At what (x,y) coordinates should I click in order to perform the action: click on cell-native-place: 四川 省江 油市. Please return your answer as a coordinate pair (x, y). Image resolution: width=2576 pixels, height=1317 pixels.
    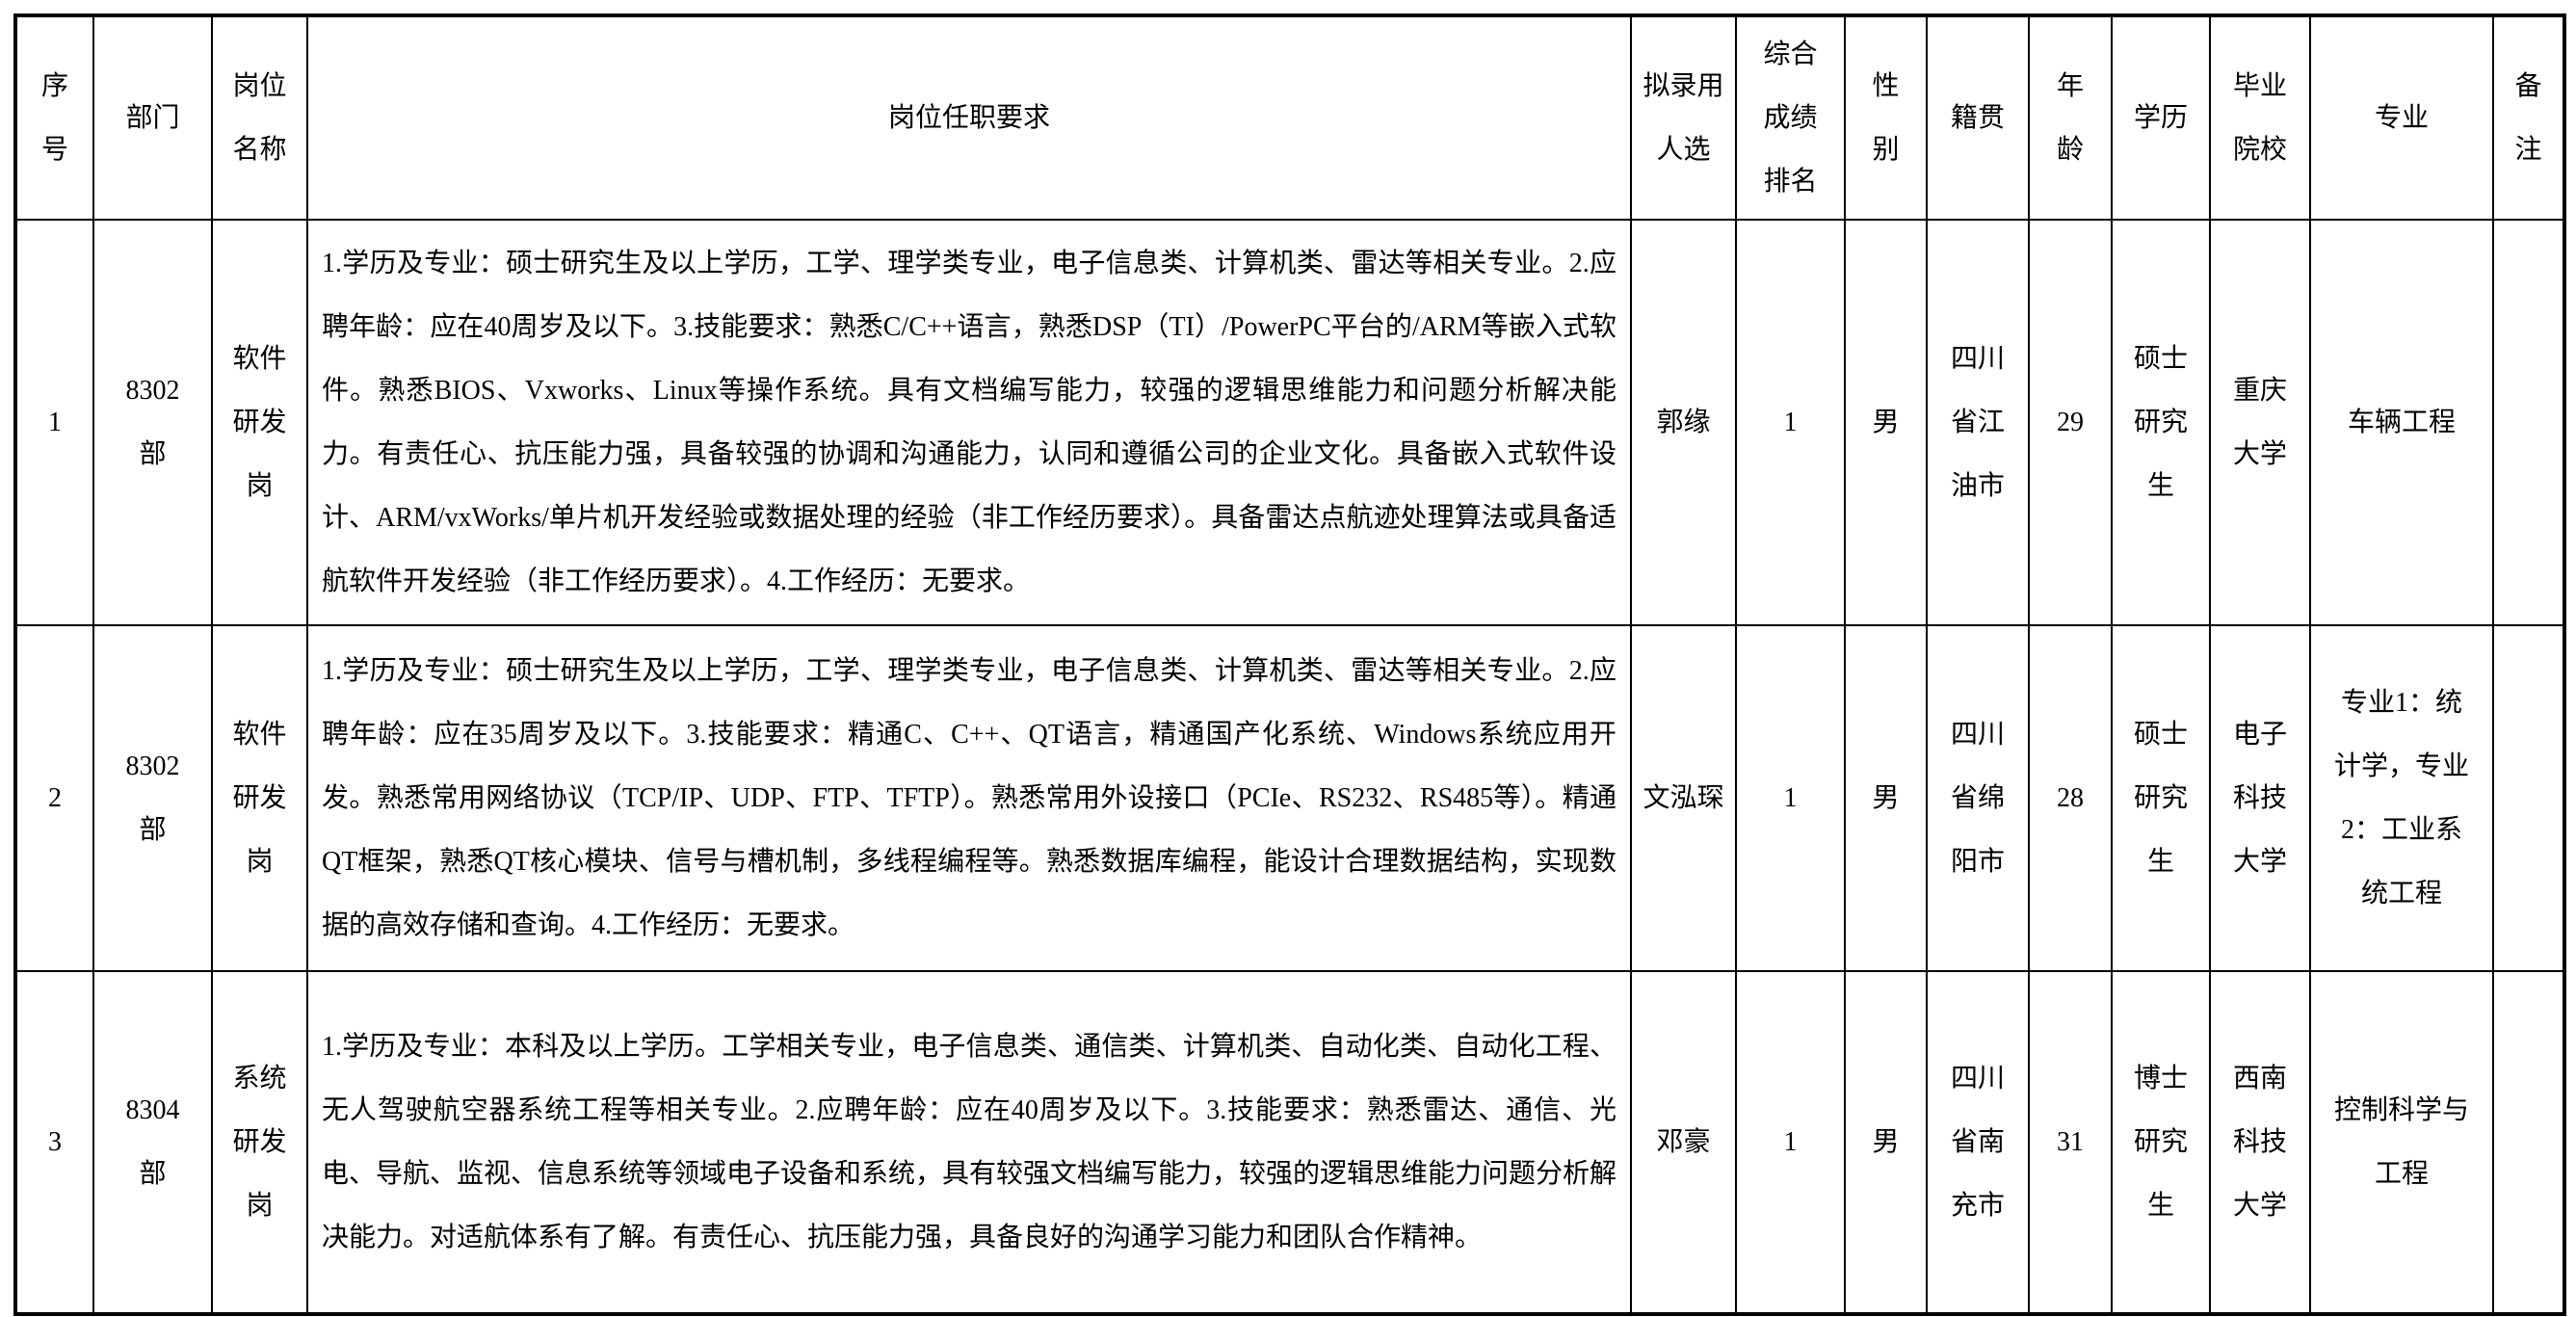
    Looking at the image, I should click on (1978, 422).